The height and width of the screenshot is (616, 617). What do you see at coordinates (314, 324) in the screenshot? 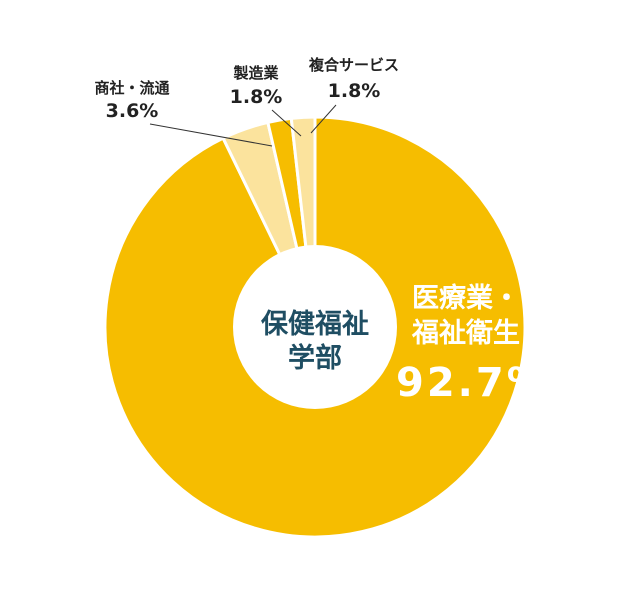
I see `center-label-line-1: 保健福祉` at bounding box center [314, 324].